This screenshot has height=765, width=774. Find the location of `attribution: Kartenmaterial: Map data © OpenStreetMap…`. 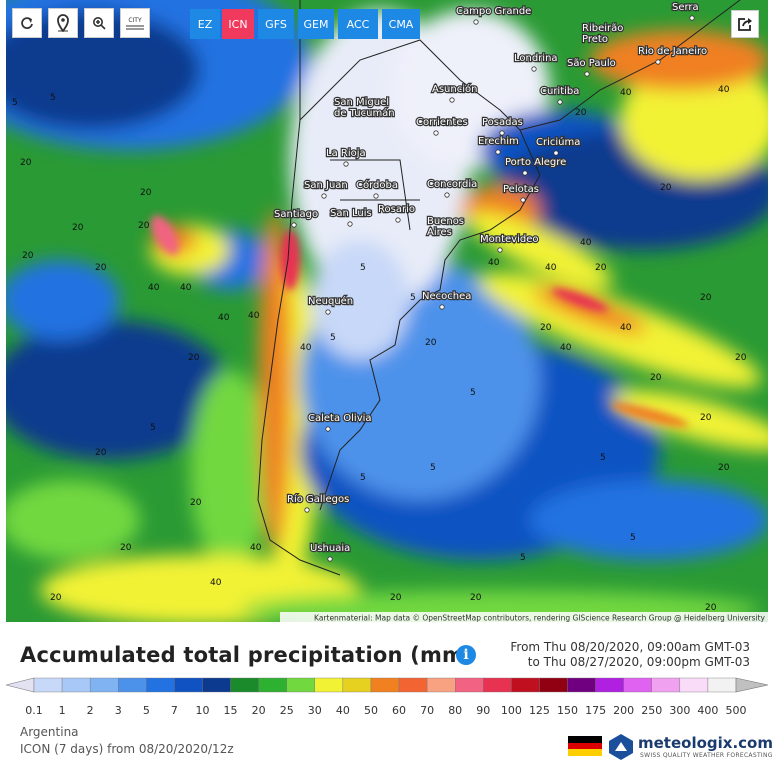

attribution: Kartenmaterial: Map data © OpenStreetMap… is located at coordinates (540, 618).